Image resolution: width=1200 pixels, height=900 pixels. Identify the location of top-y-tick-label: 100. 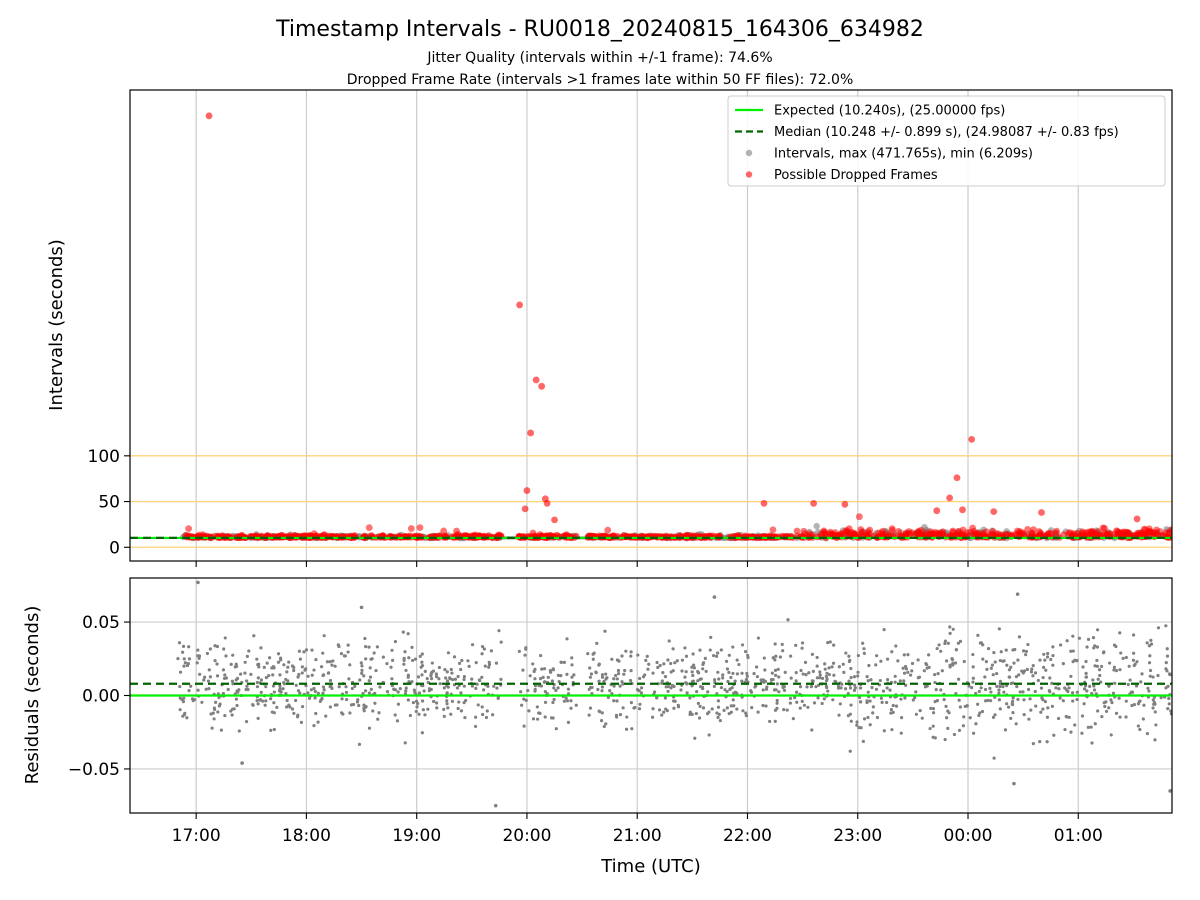
(104, 457).